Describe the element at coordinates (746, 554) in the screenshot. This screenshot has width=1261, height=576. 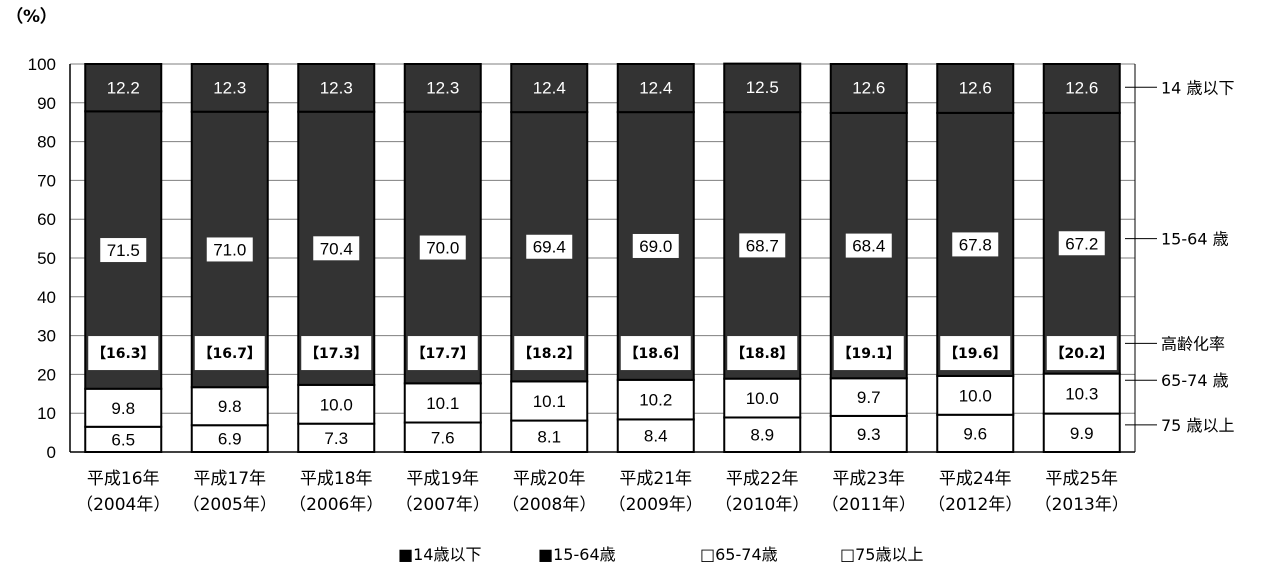
I see `legend-label: 65-74歳` at that location.